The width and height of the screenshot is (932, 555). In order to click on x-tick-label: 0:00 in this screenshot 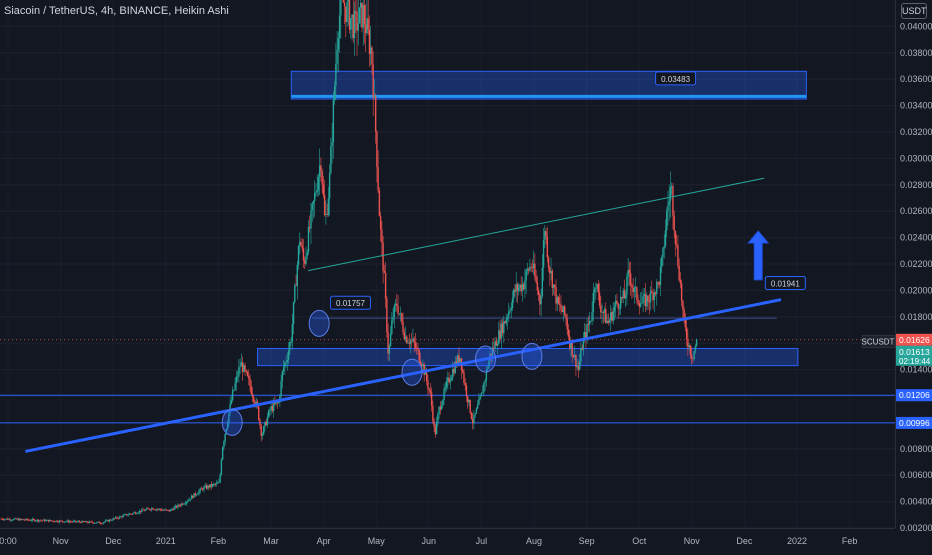, I will do `click(8, 541)`.